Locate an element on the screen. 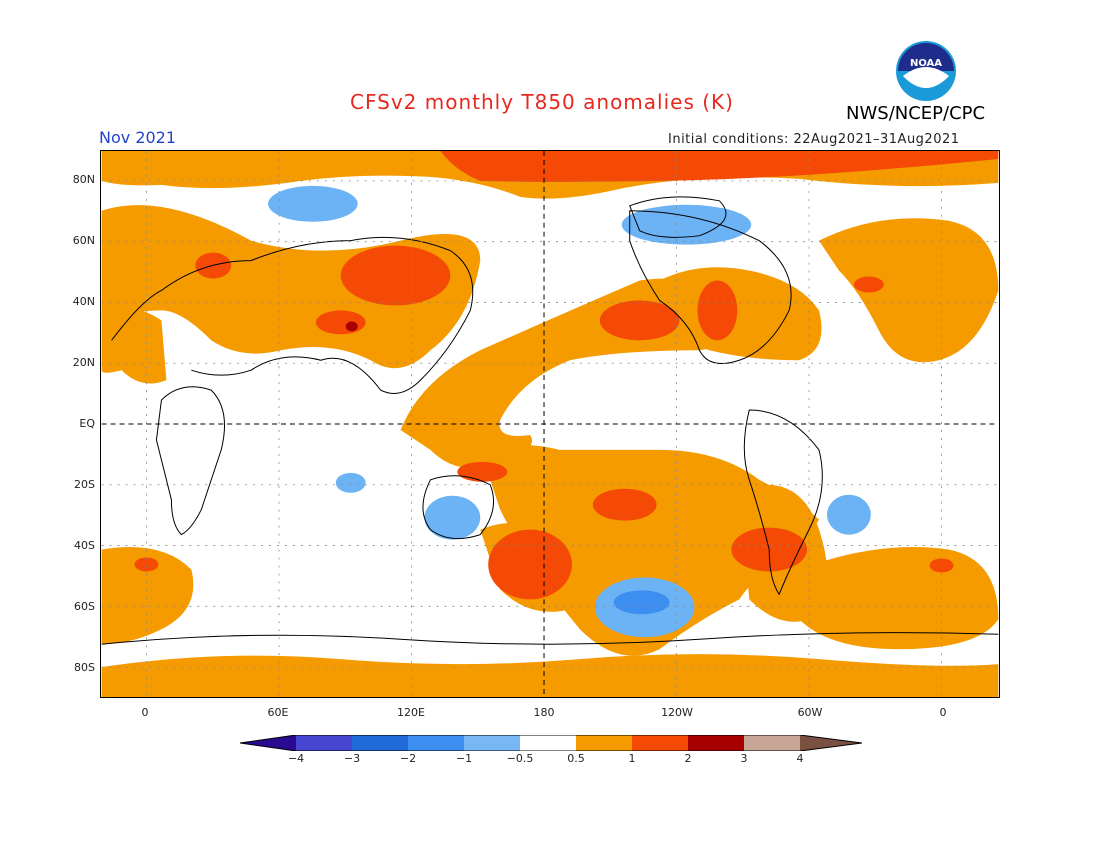 The height and width of the screenshot is (850, 1100). atlantic-warm-core is located at coordinates (868, 284).